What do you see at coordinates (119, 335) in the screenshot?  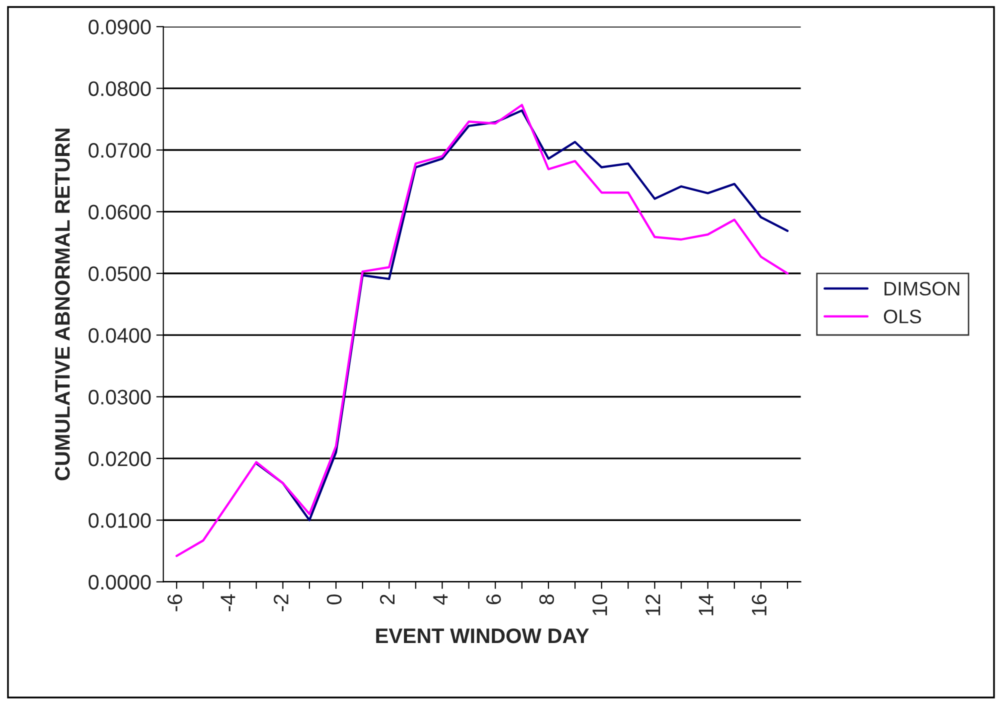 I see `y-tick-label: 0.0400` at bounding box center [119, 335].